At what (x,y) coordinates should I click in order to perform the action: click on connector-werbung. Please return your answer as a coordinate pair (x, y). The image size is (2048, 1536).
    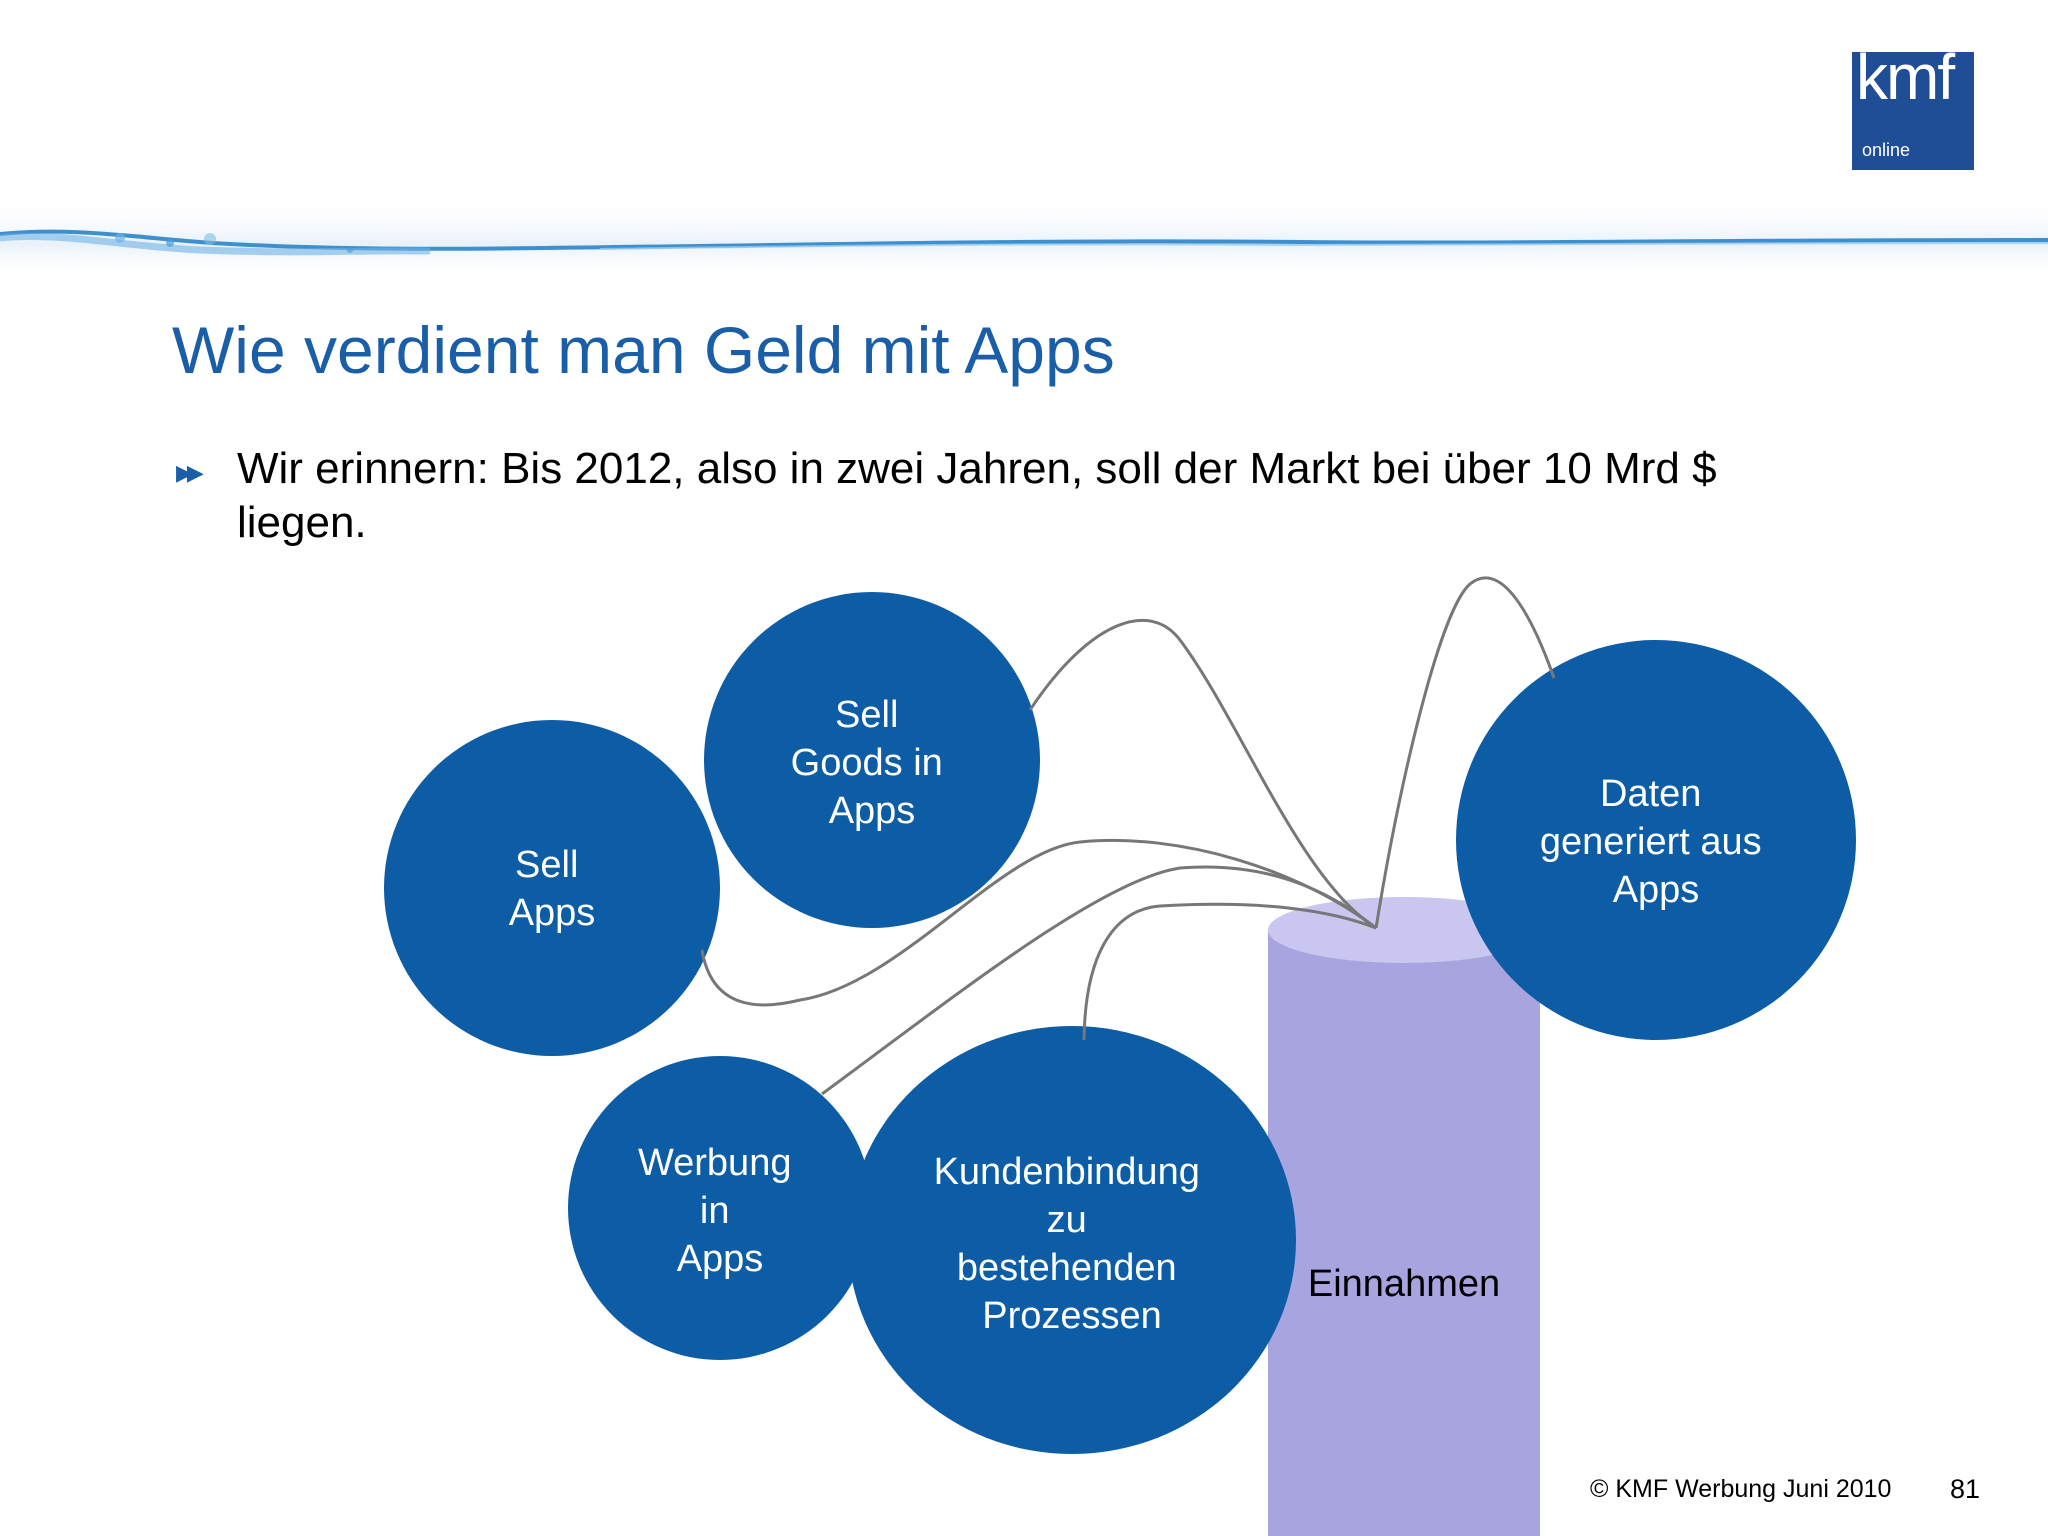
    Looking at the image, I should click on (1099, 980).